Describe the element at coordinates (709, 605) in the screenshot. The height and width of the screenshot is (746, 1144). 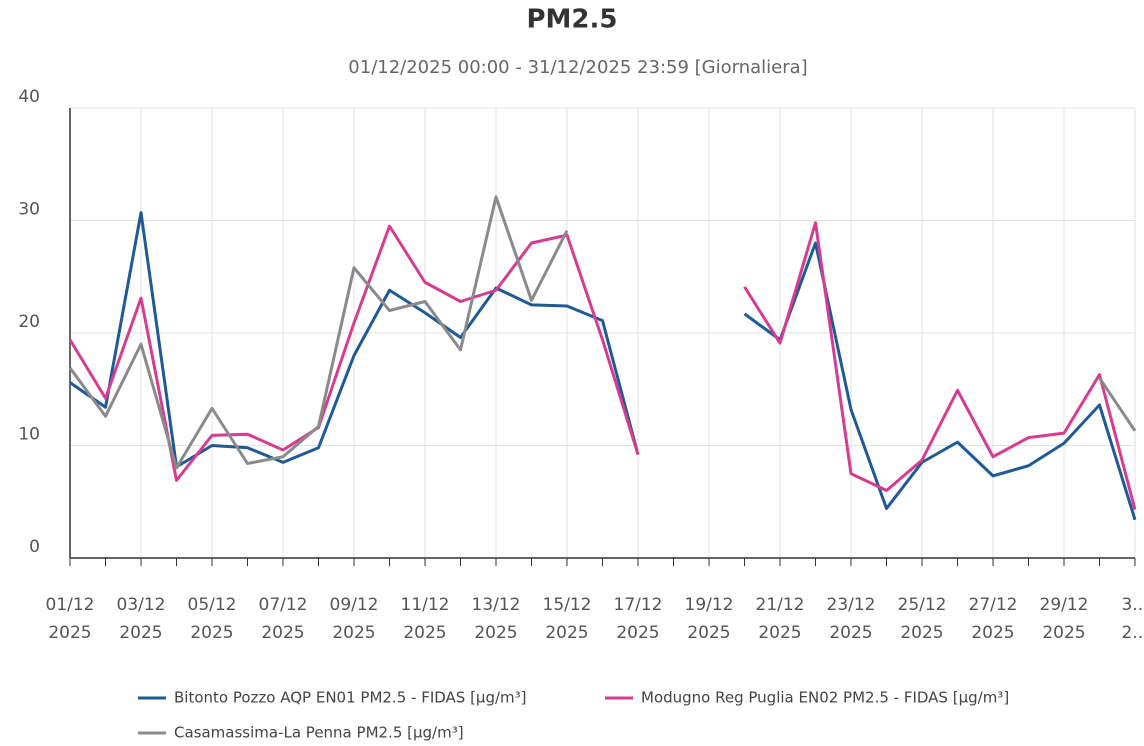
I see `x-tick-label: 19/12` at that location.